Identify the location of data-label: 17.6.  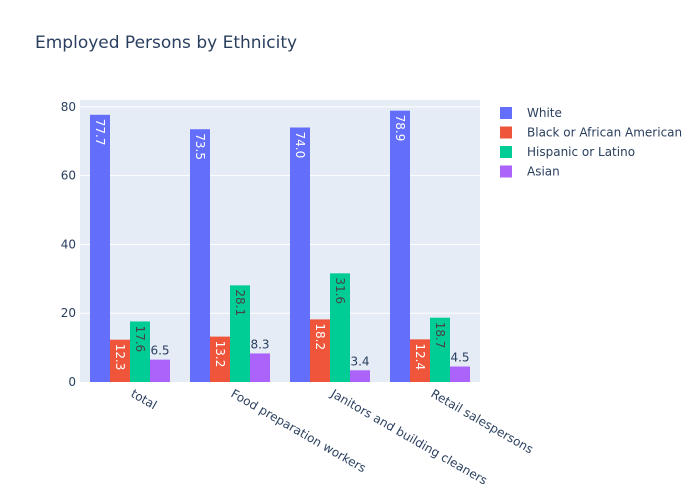
(140, 338).